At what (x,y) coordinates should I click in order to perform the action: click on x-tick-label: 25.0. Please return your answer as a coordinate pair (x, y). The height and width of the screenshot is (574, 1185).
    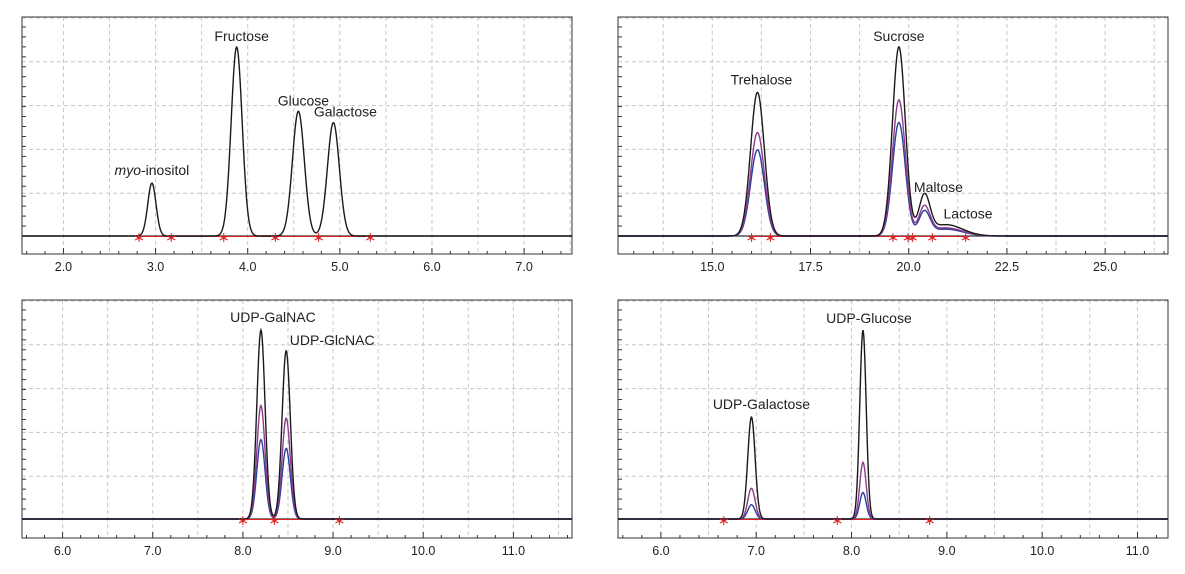
    Looking at the image, I should click on (1105, 267).